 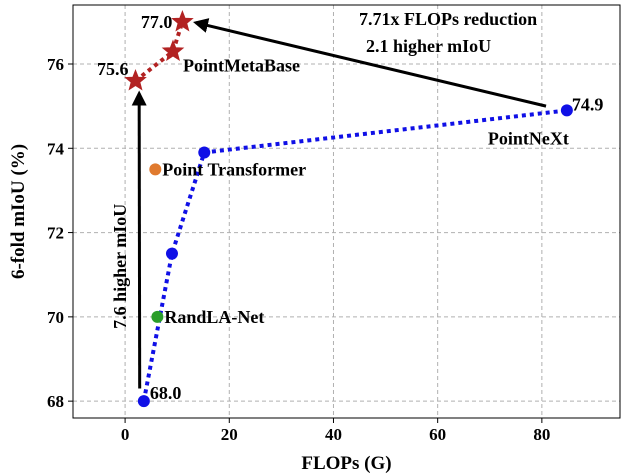 What do you see at coordinates (55, 317) in the screenshot?
I see `y-tick-label: 70` at bounding box center [55, 317].